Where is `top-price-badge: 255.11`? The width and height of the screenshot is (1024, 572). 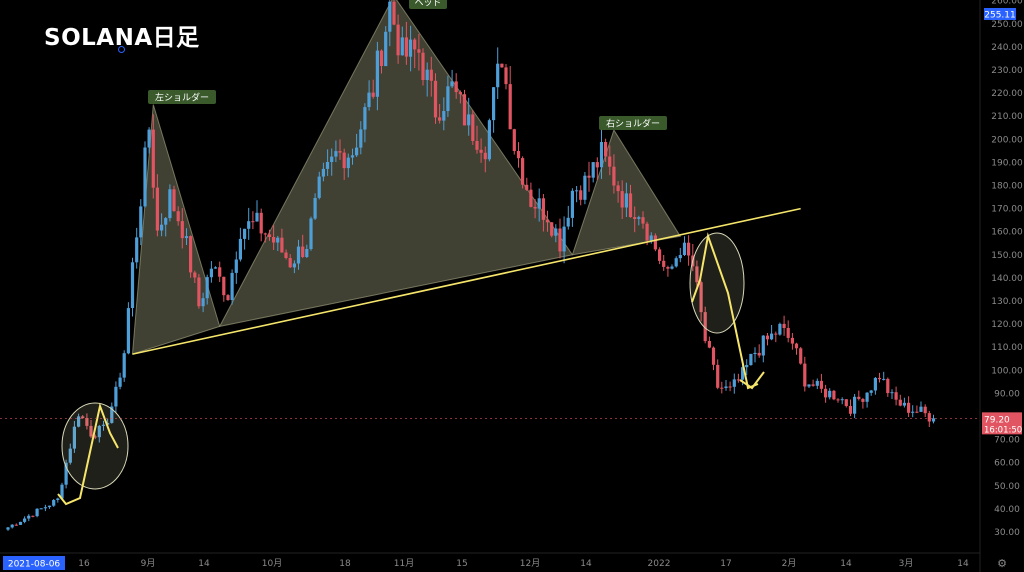
top-price-badge: 255.11 is located at coordinates (1000, 14).